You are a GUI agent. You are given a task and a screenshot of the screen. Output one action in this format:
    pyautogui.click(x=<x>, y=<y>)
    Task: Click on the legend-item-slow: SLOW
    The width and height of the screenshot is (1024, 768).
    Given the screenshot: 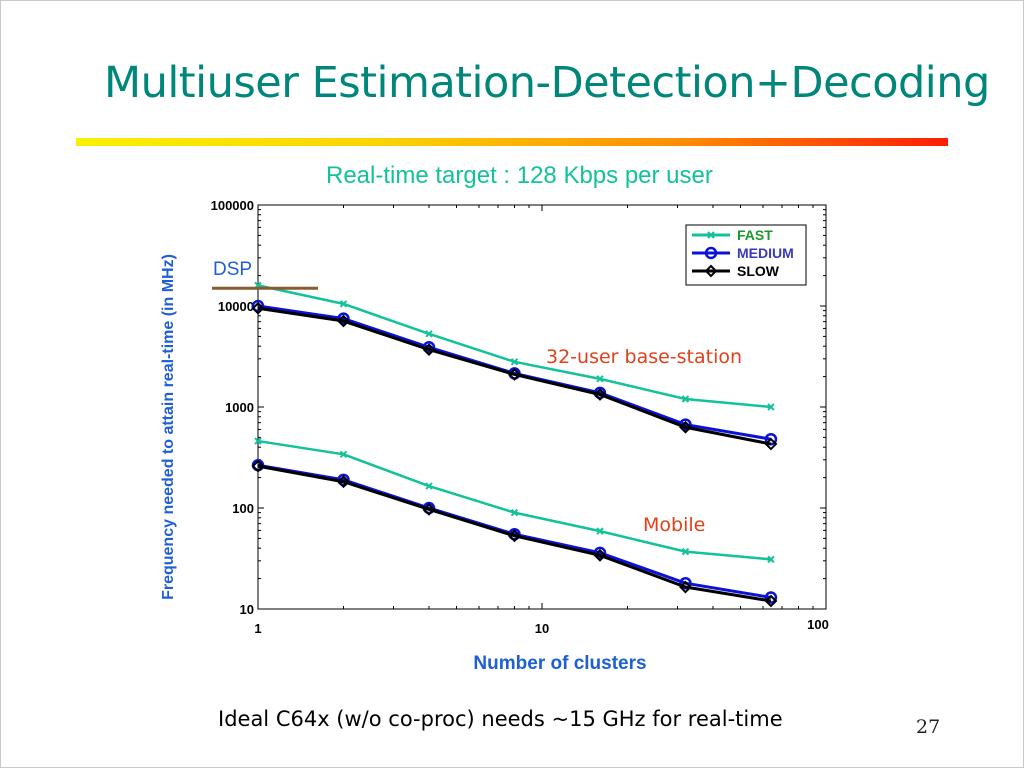 What is the action you would take?
    pyautogui.click(x=736, y=271)
    